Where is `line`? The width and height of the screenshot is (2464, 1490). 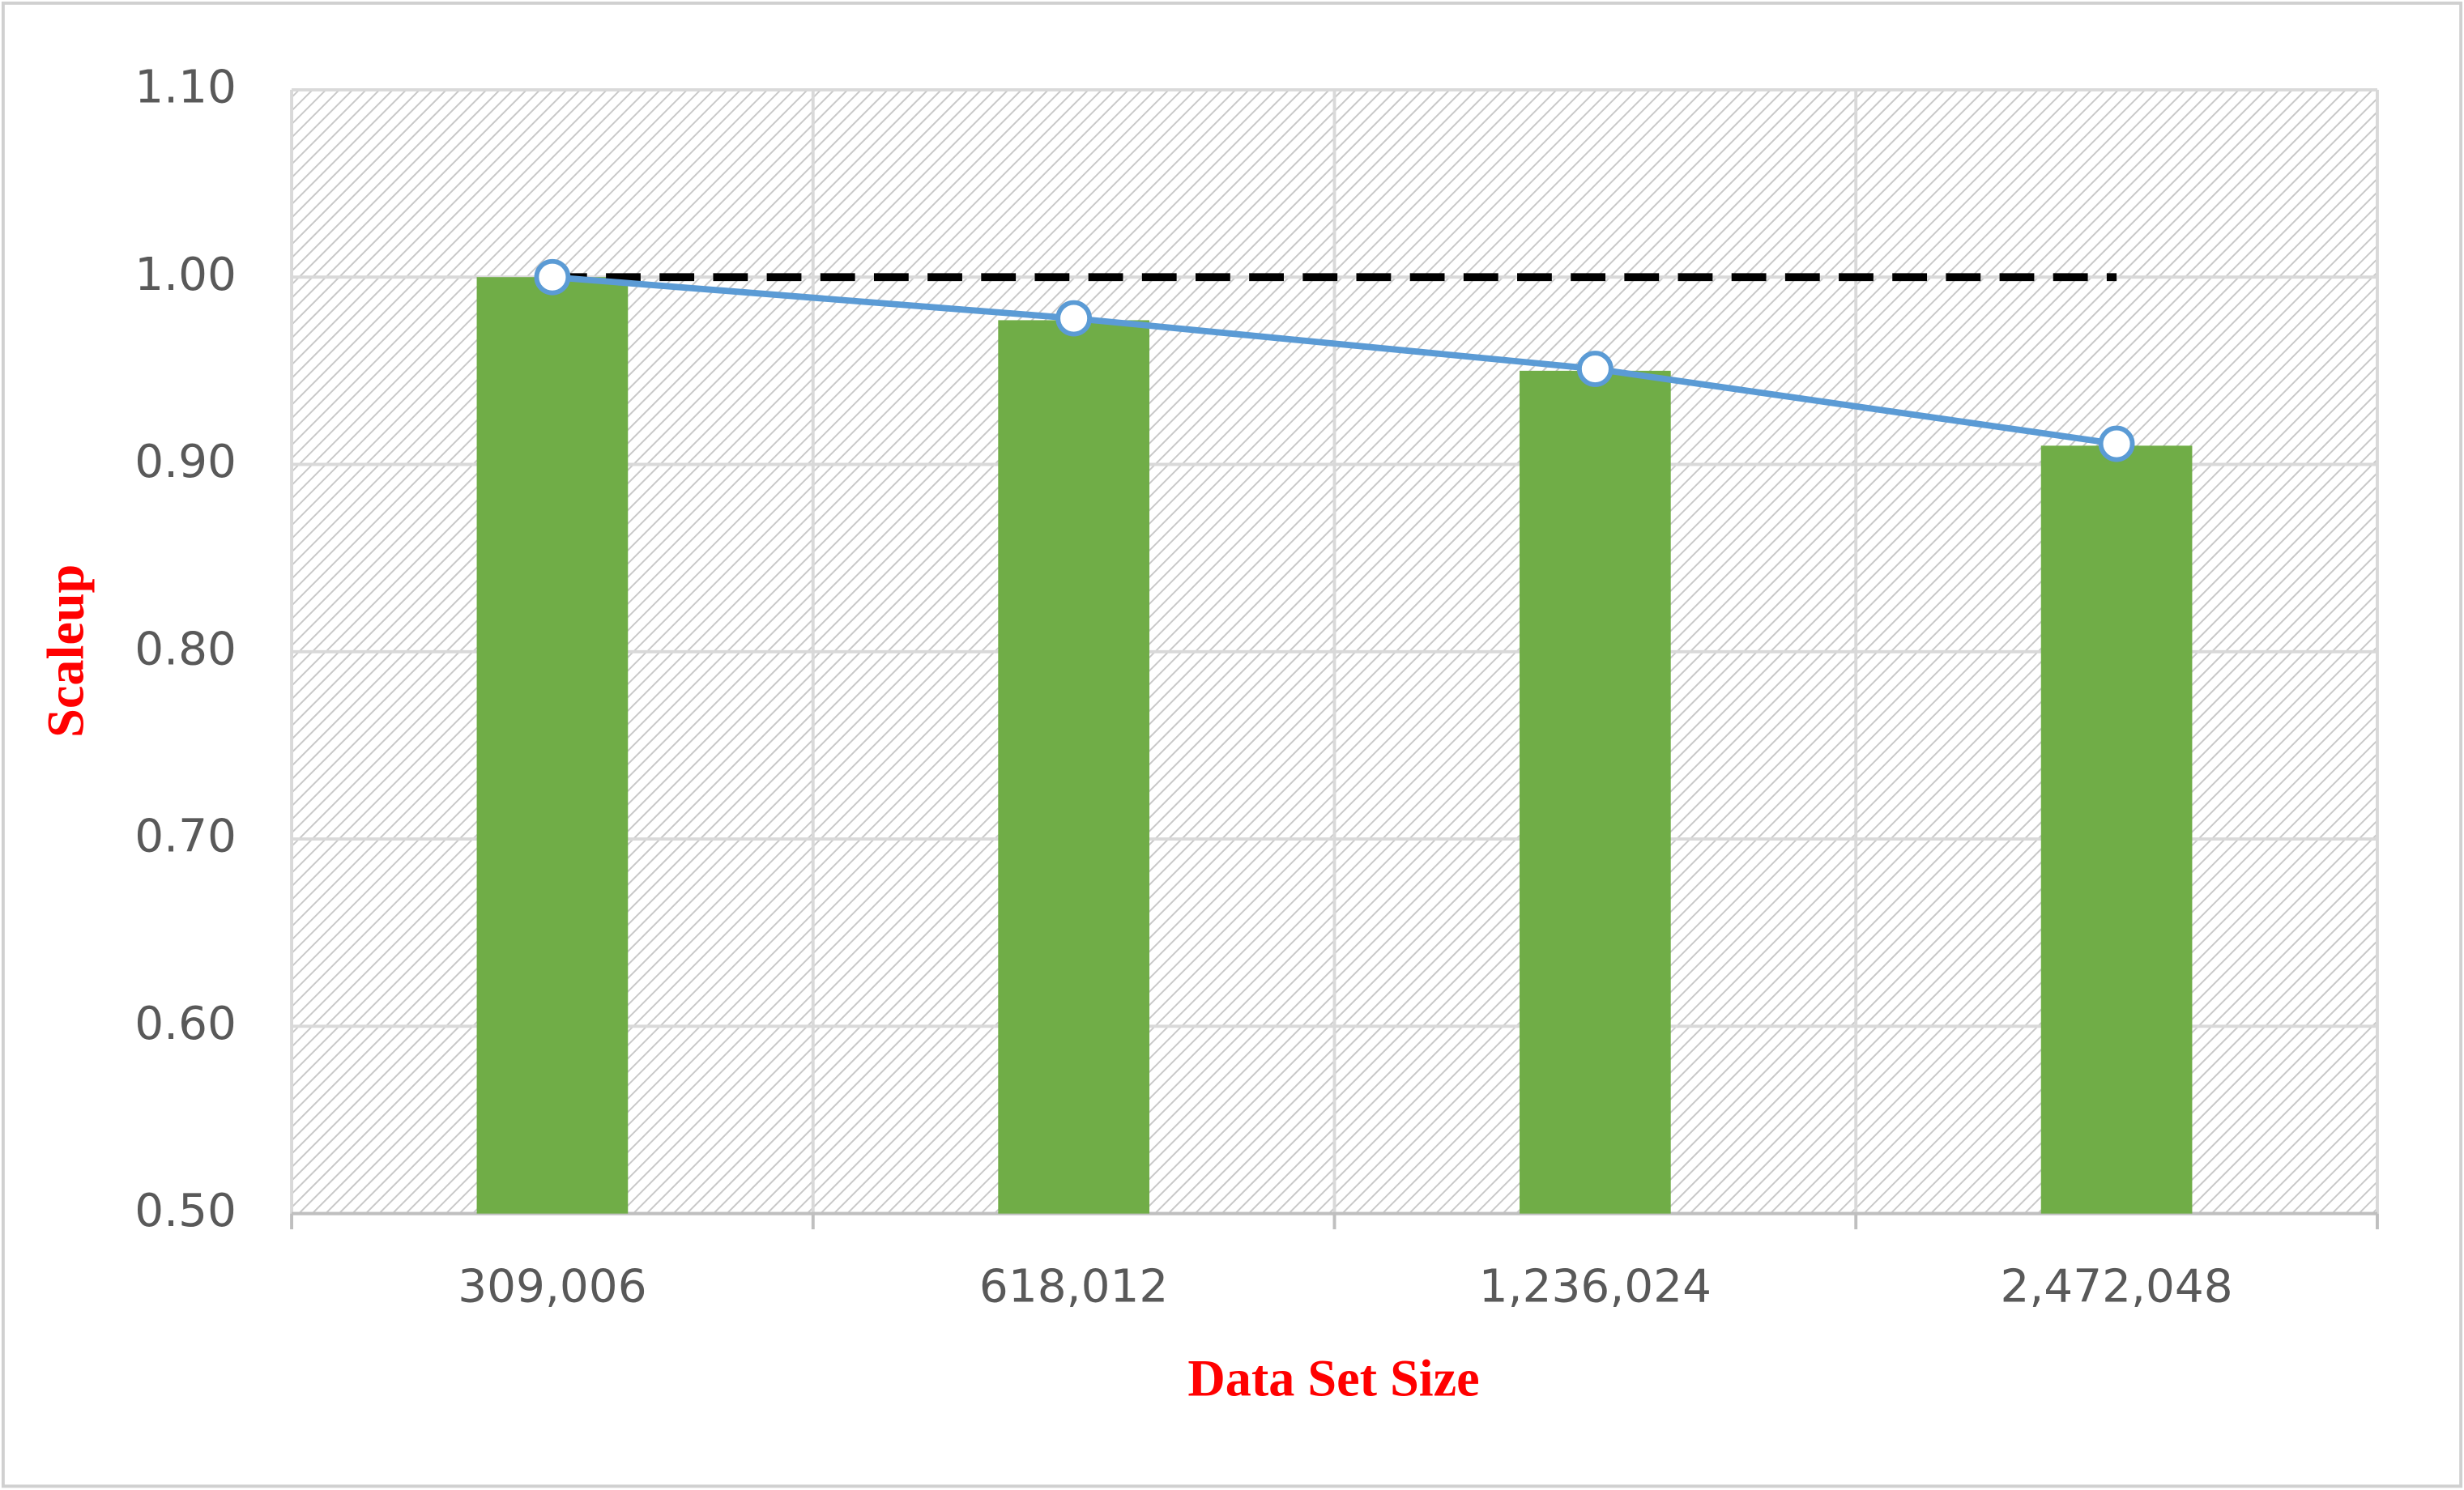
line is located at coordinates (1334, 360).